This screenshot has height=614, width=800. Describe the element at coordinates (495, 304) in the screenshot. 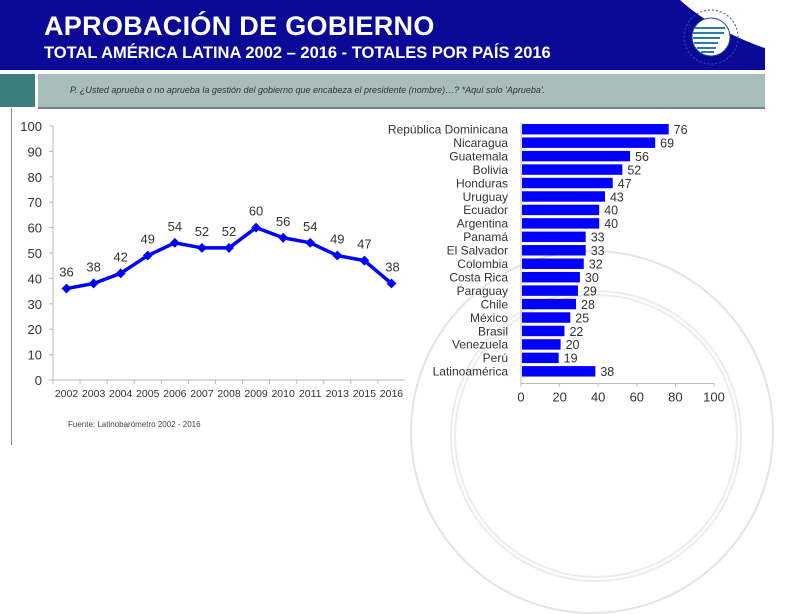

I see `category-label: Chile` at that location.